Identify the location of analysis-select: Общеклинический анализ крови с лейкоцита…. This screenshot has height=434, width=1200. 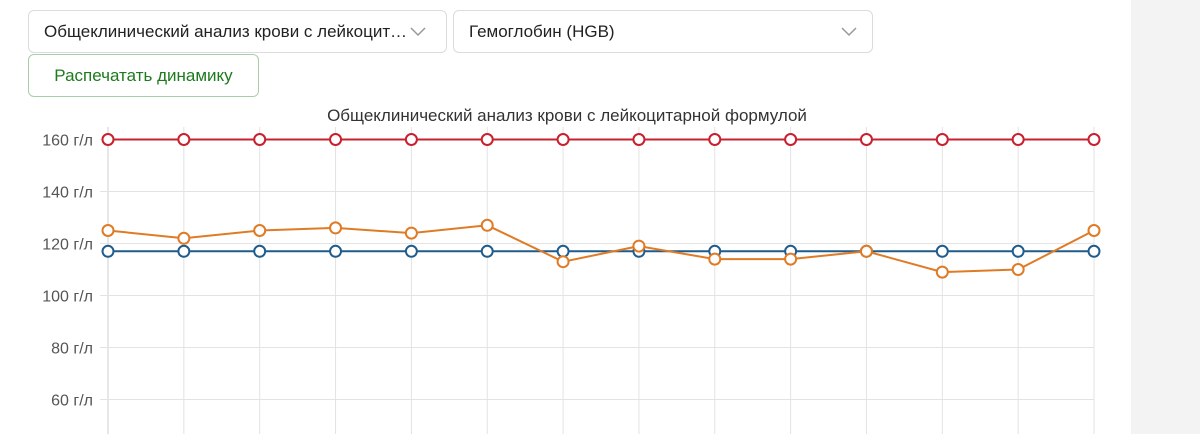
(237, 31).